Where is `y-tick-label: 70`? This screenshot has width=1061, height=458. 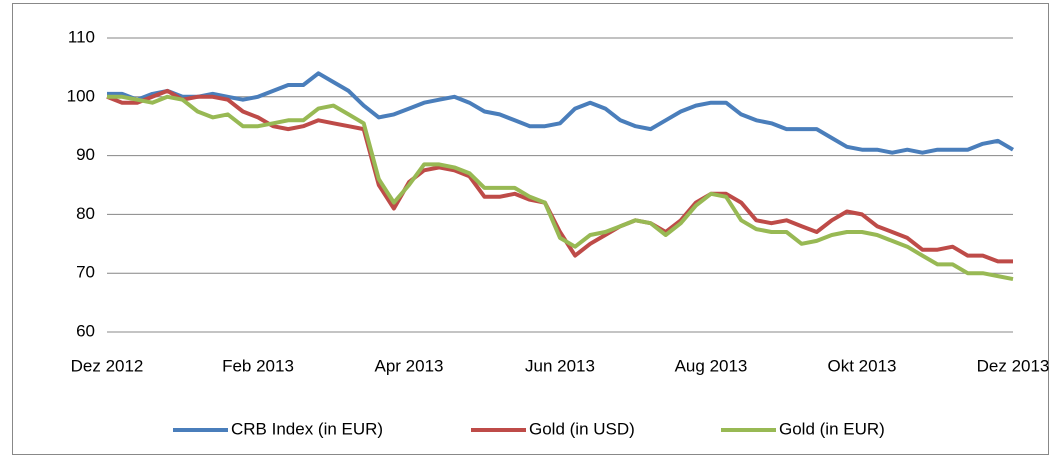
y-tick-label: 70 is located at coordinates (85, 272).